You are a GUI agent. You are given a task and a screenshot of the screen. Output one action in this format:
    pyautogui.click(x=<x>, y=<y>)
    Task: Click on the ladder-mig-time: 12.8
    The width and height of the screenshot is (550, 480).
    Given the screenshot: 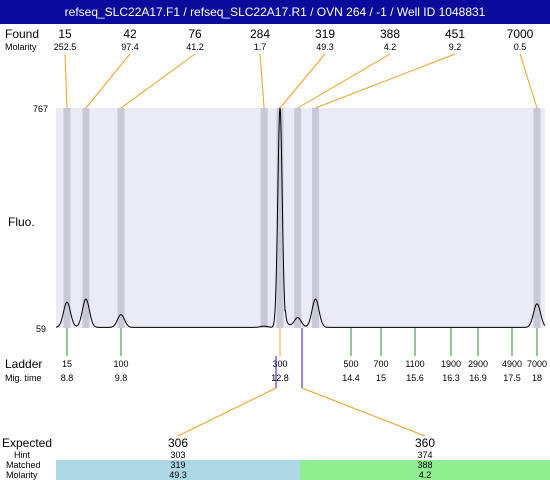 What is the action you would take?
    pyautogui.click(x=280, y=378)
    